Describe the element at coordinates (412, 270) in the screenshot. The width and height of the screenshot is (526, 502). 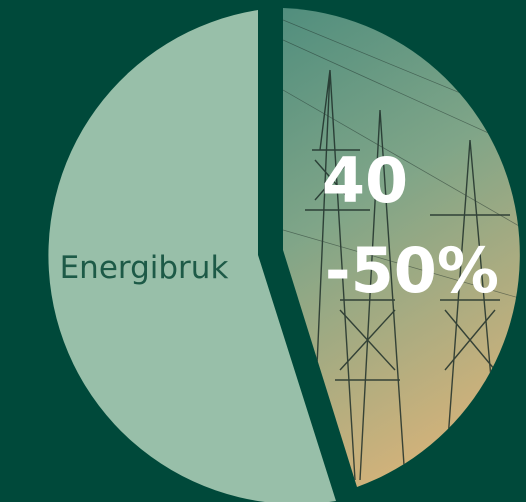
I see `share-value: -50%` at that location.